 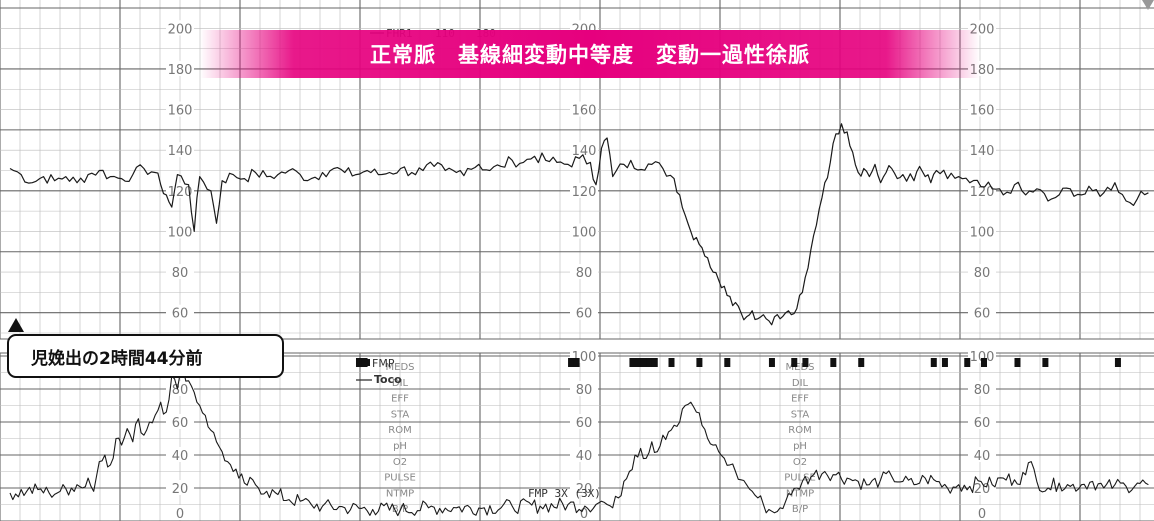 What do you see at coordinates (388, 379) in the screenshot?
I see `legend-toco: Toco` at bounding box center [388, 379].